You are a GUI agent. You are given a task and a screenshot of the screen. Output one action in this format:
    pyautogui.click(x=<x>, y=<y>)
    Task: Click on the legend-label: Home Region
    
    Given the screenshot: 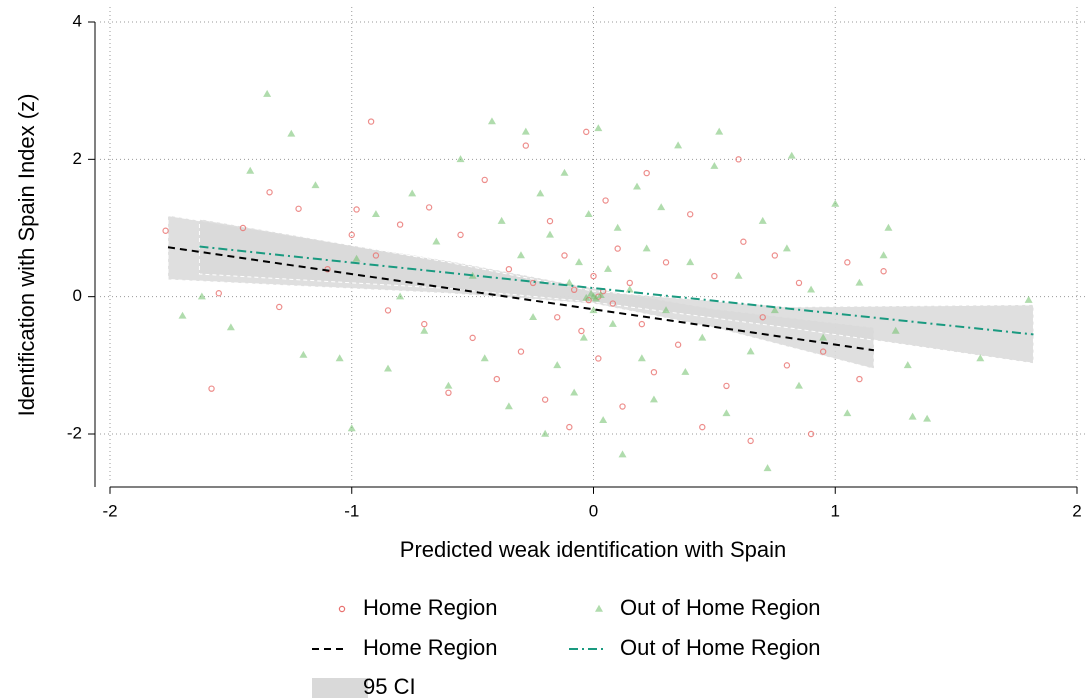 What is the action you would take?
    pyautogui.click(x=430, y=647)
    